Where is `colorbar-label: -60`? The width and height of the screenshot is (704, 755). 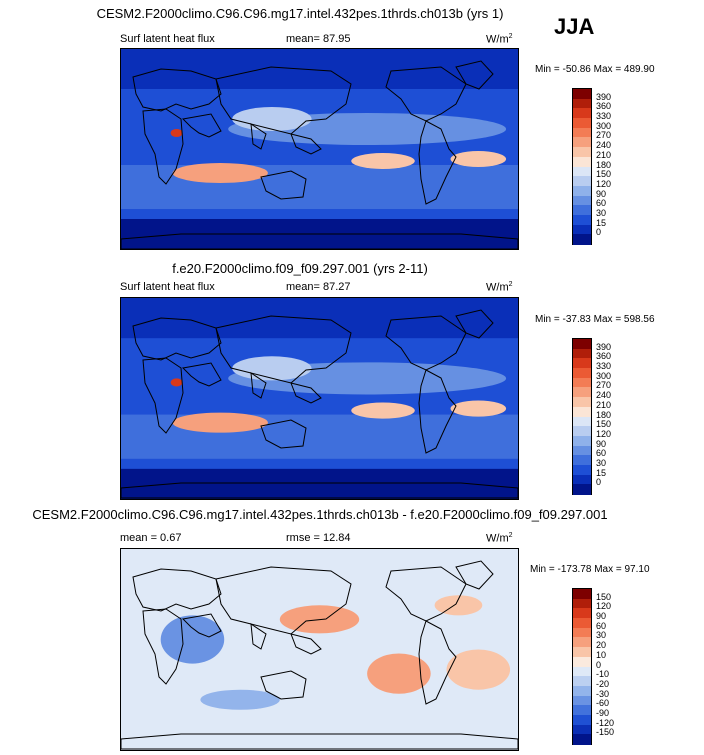
colorbar-label: -60 is located at coordinates (603, 703).